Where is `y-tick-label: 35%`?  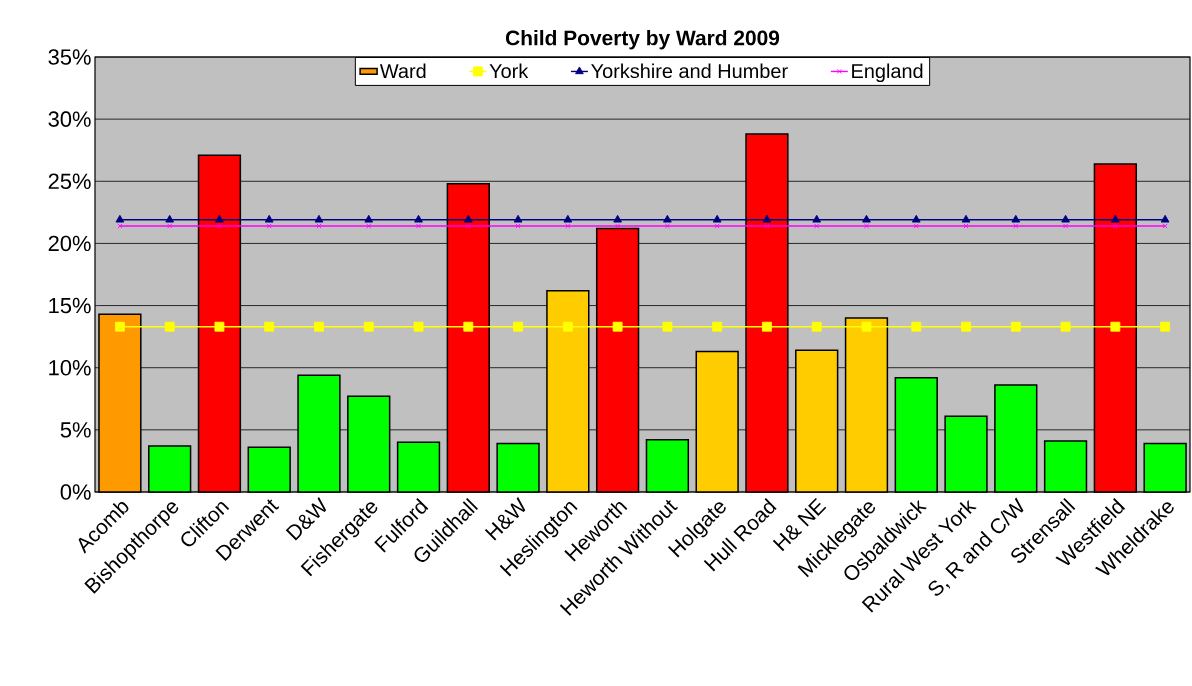 y-tick-label: 35% is located at coordinates (69, 57).